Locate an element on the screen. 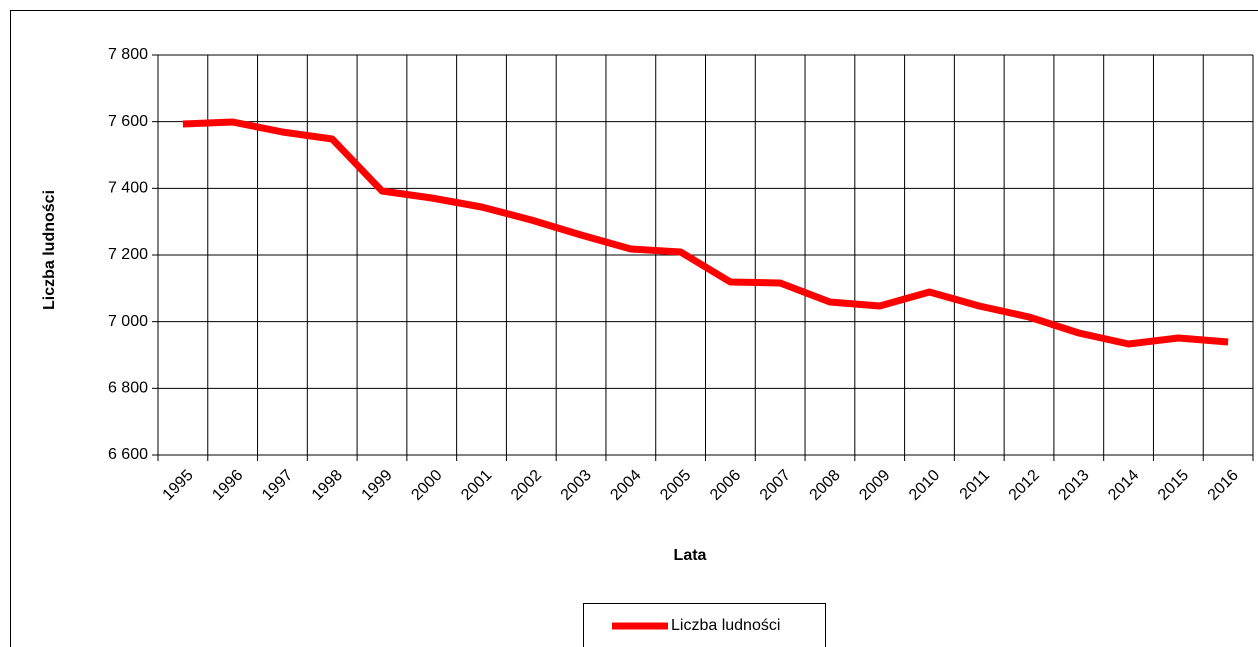 Image resolution: width=1258 pixels, height=647 pixels. y-tick-label: 7 800 is located at coordinates (128, 54).